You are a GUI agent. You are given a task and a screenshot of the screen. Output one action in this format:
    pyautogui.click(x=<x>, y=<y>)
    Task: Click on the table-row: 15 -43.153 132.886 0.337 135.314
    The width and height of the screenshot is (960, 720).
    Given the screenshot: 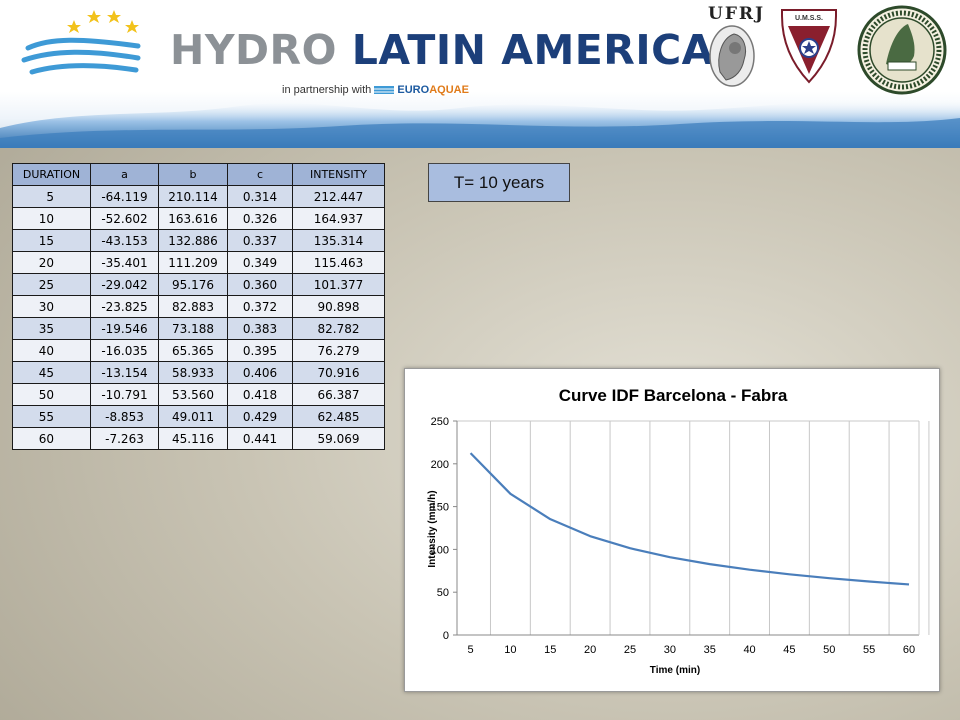 What is the action you would take?
    pyautogui.click(x=198, y=240)
    